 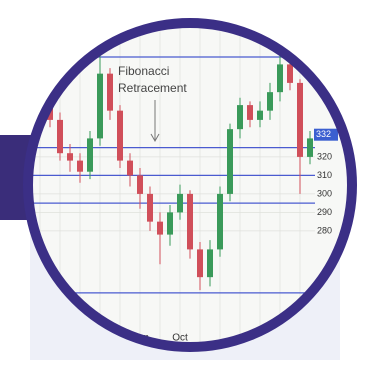 What do you see at coordinates (155, 138) in the screenshot?
I see `annotation-arrowhead` at bounding box center [155, 138].